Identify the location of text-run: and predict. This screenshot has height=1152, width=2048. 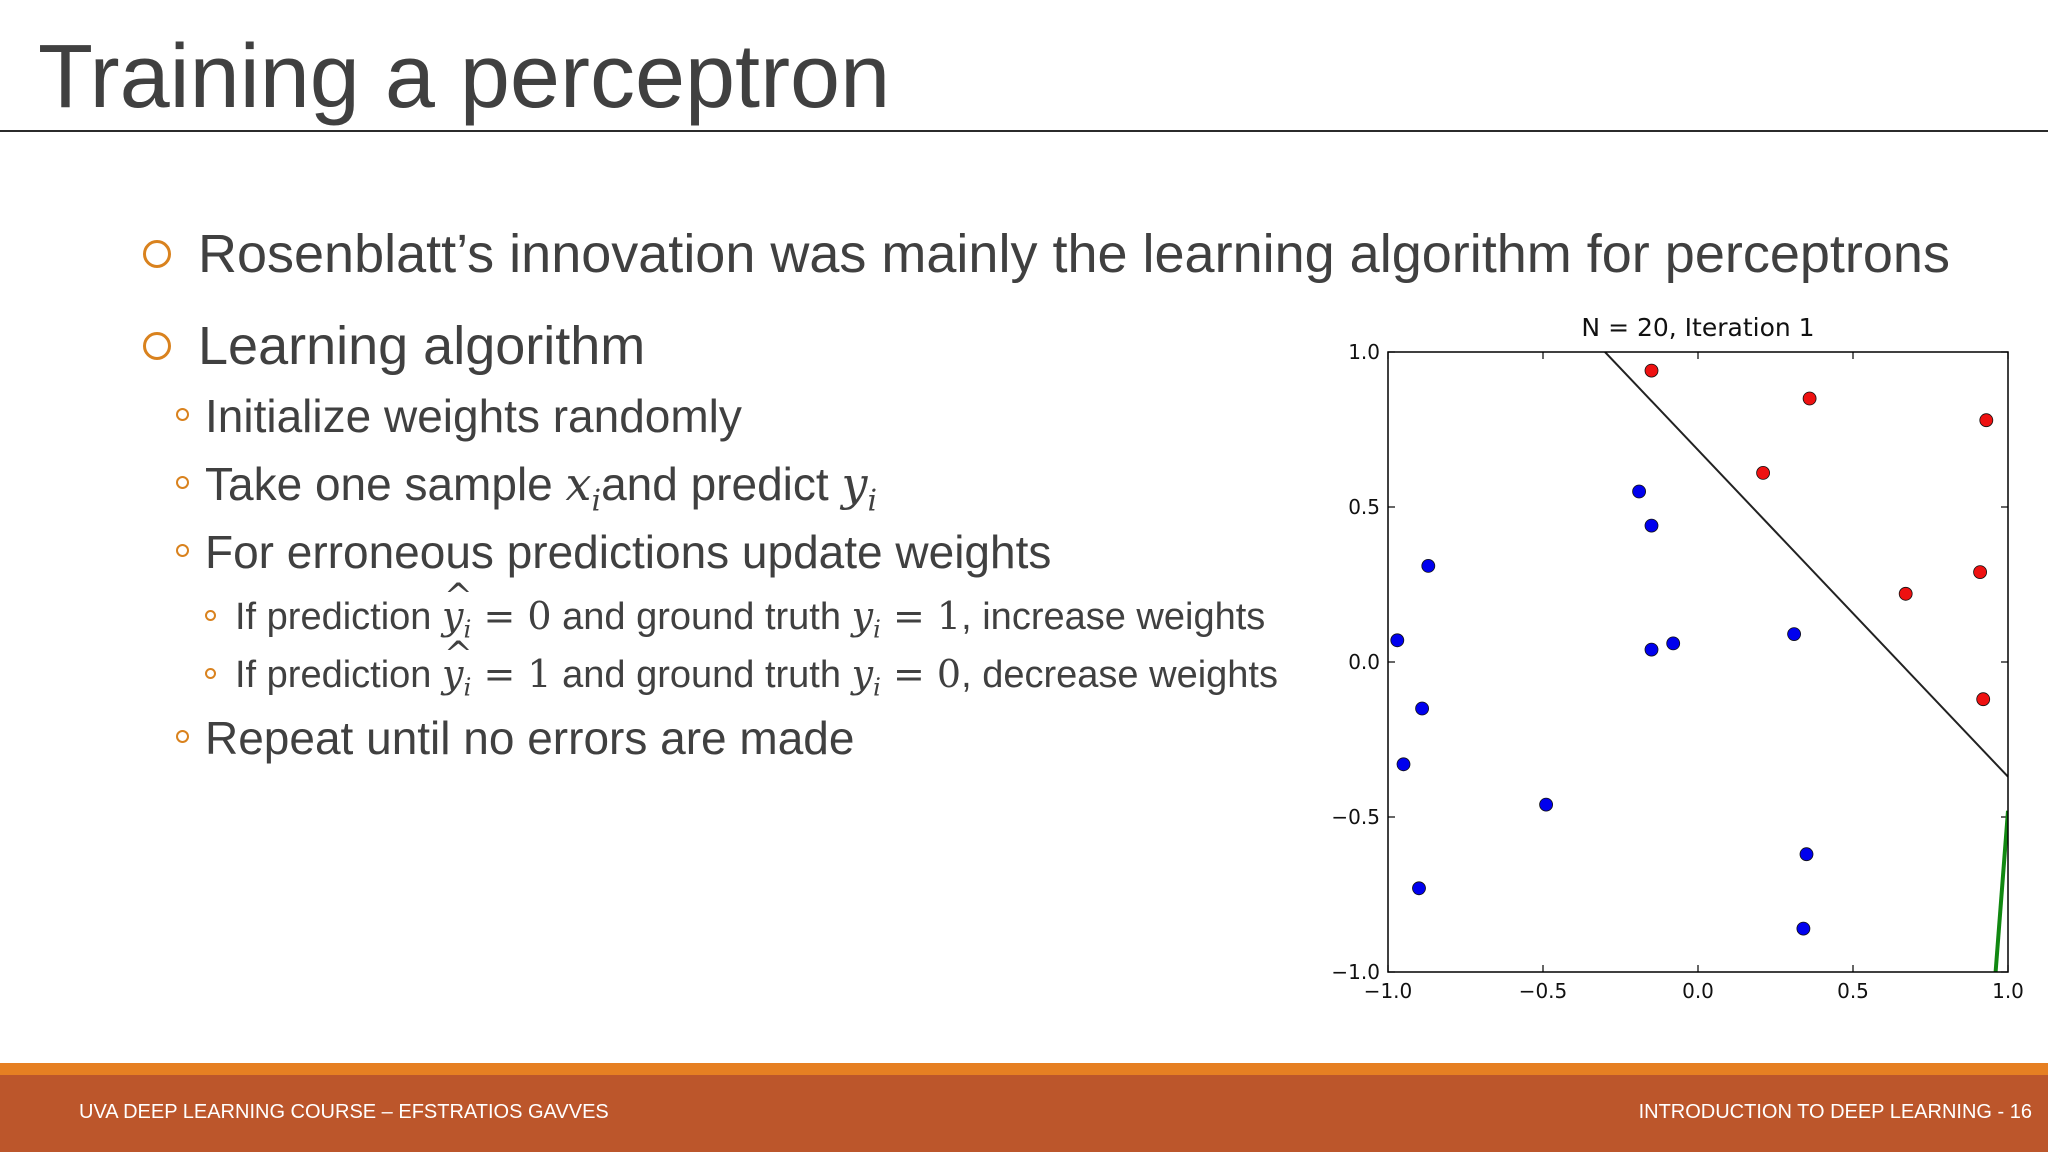
(721, 484).